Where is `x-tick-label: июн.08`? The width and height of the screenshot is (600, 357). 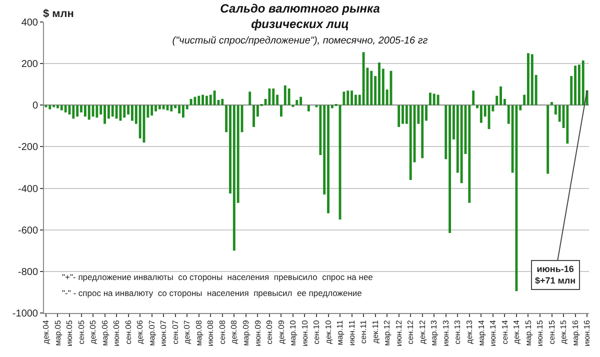 x-tick-label: июн.08 is located at coordinates (211, 333).